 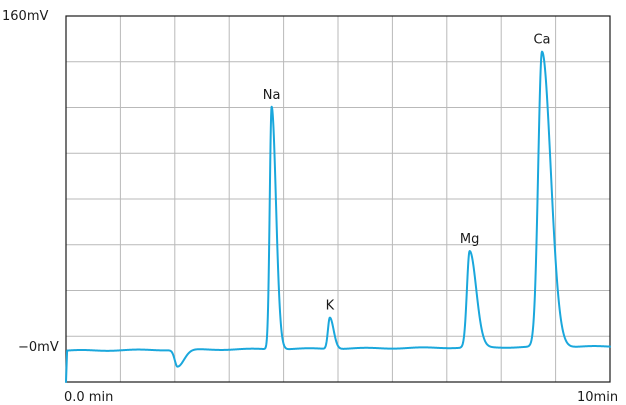 I want to click on y-baseline-label: −0mV, so click(x=38, y=347).